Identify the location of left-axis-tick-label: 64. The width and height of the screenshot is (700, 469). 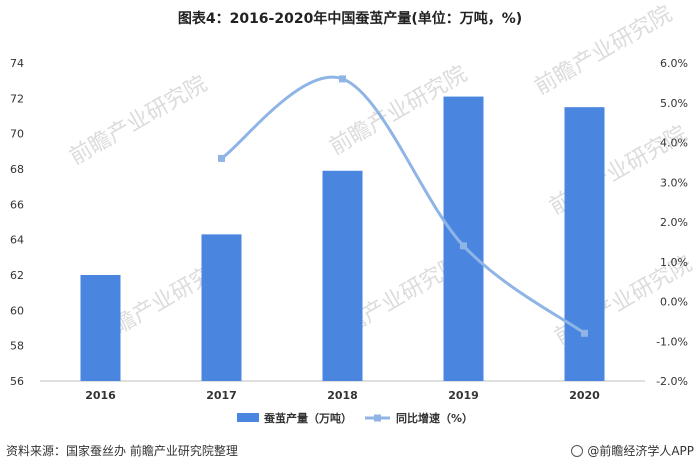
(17, 240).